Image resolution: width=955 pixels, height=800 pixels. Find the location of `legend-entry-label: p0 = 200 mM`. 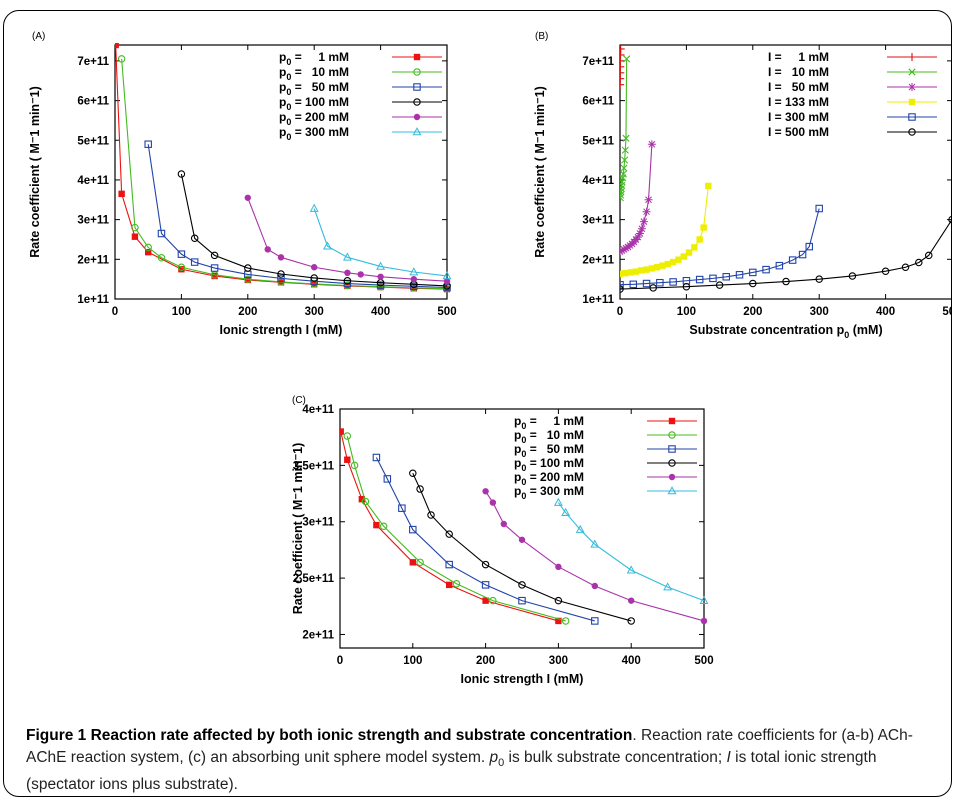

legend-entry-label: p0 = 200 mM is located at coordinates (549, 478).